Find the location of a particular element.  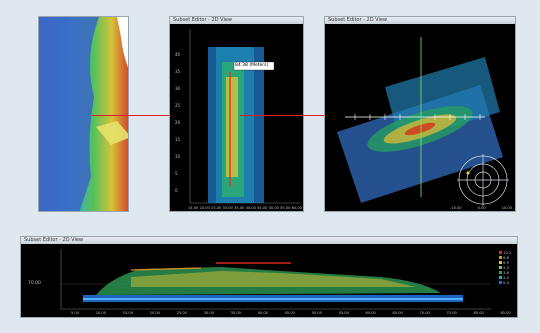

bathymetry-map is located at coordinates (84, 114).